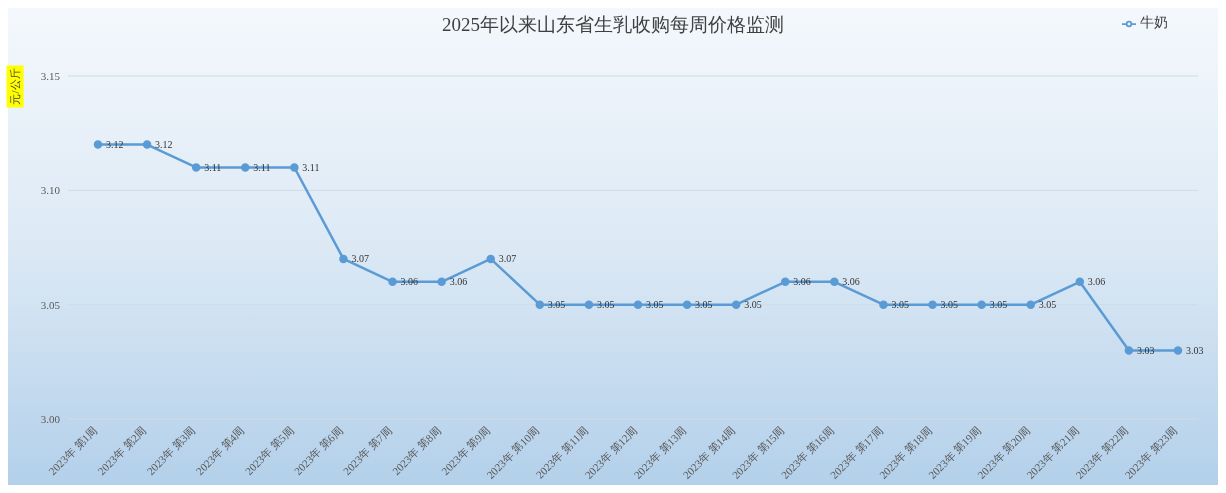  What do you see at coordinates (15, 86) in the screenshot?
I see `y-axis-title: 元/公斤` at bounding box center [15, 86].